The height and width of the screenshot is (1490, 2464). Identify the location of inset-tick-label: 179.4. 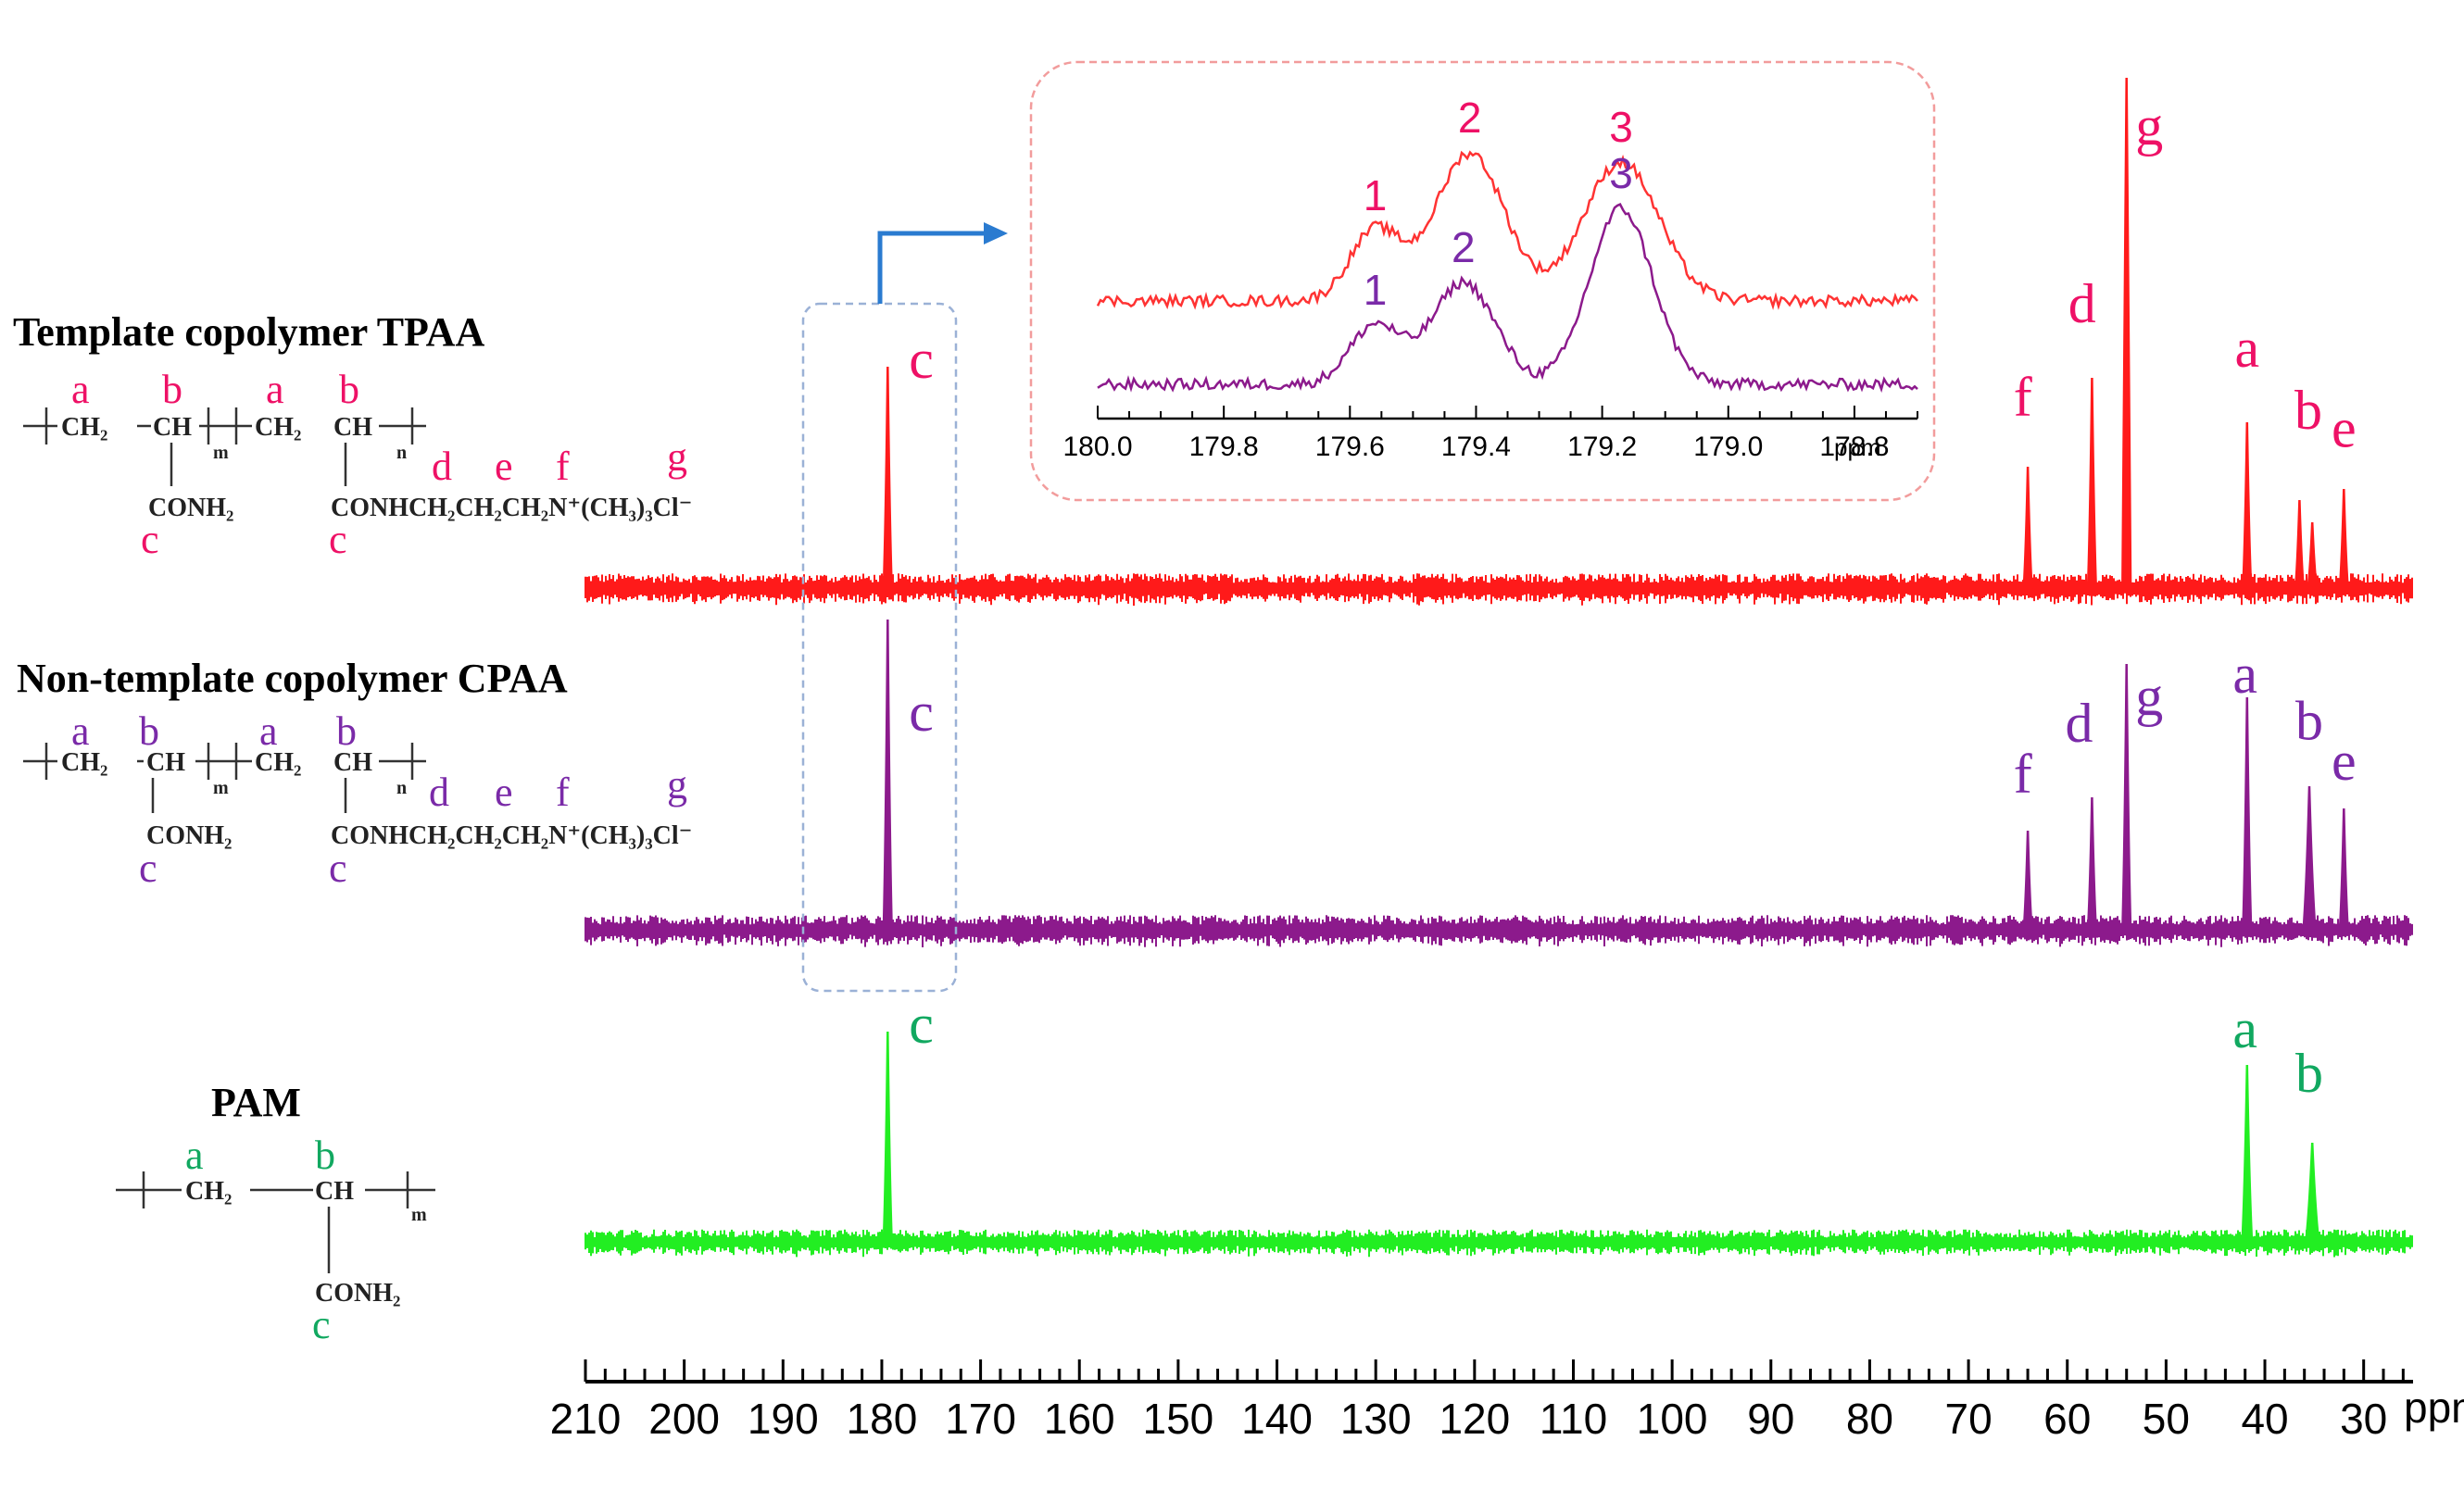
(1476, 447).